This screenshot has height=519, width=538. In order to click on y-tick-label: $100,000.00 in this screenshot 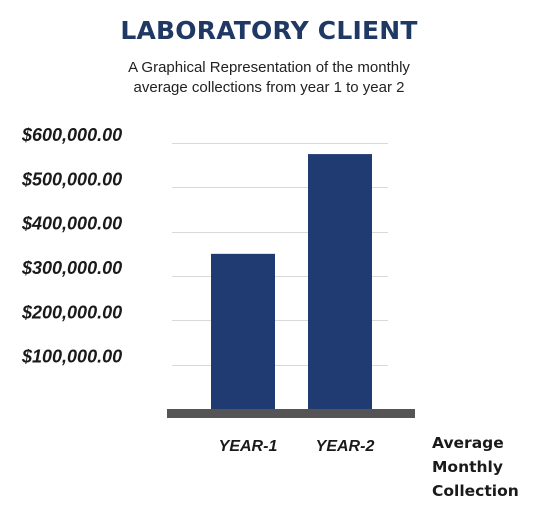, I will do `click(71, 357)`.